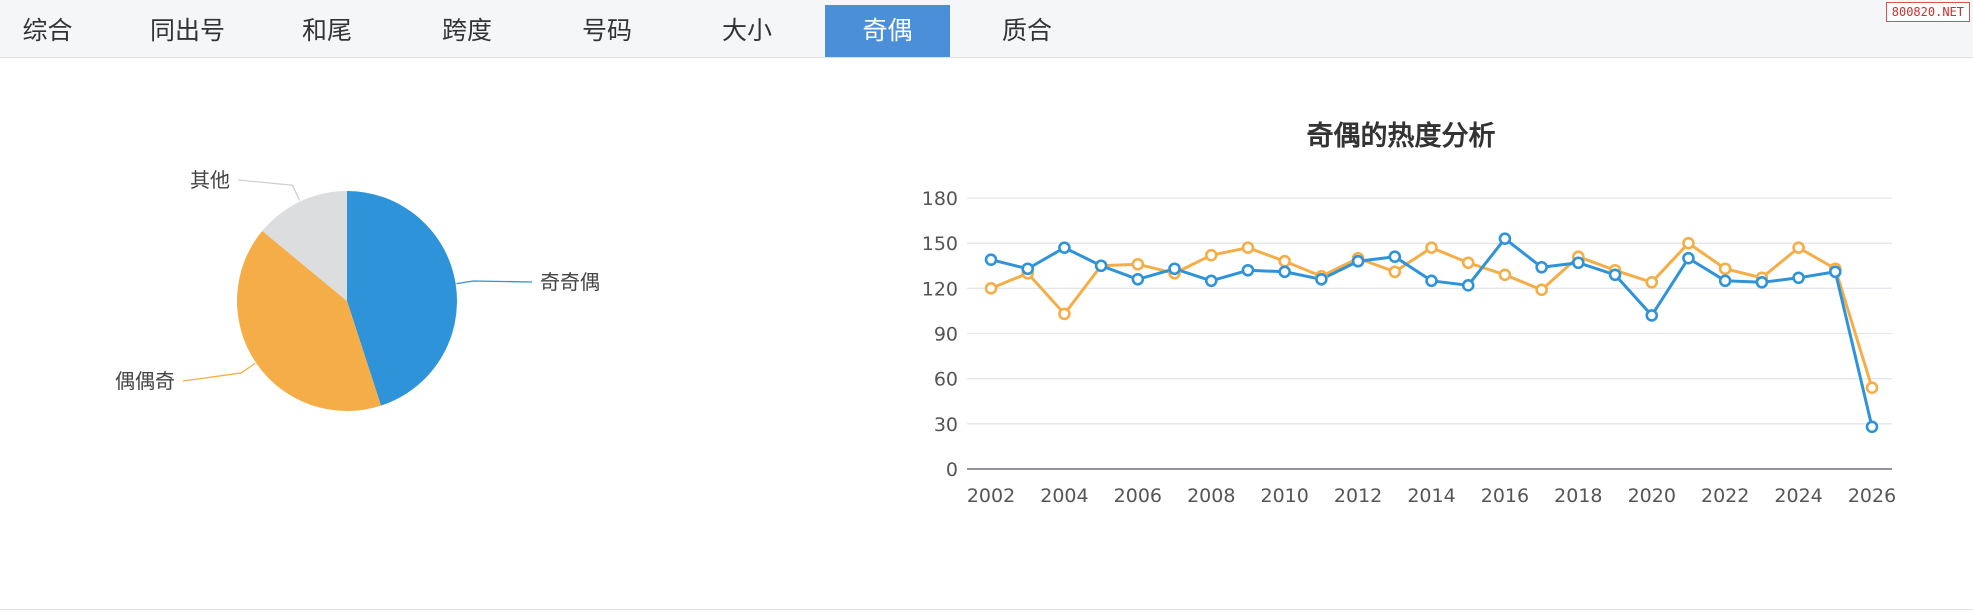 The image size is (1973, 615). Describe the element at coordinates (1026, 30) in the screenshot. I see `tab-zhihe: 质合` at that location.